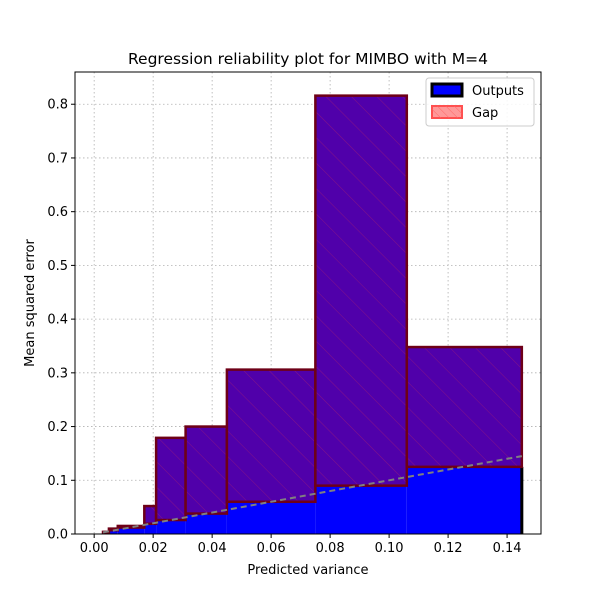 The height and width of the screenshot is (600, 600). Describe the element at coordinates (57, 266) in the screenshot. I see `y-tick-label: 0.5` at that location.